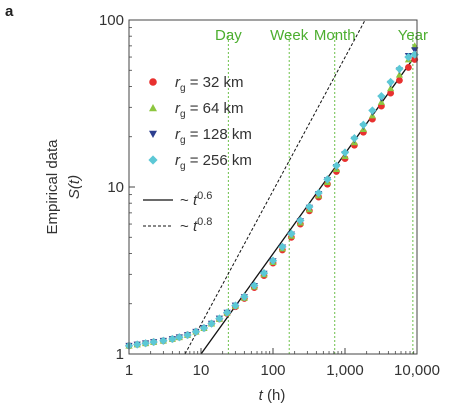  Describe the element at coordinates (177, 199) in the screenshot. I see `legend-entry-fit-1: ~ t0.6` at that location.